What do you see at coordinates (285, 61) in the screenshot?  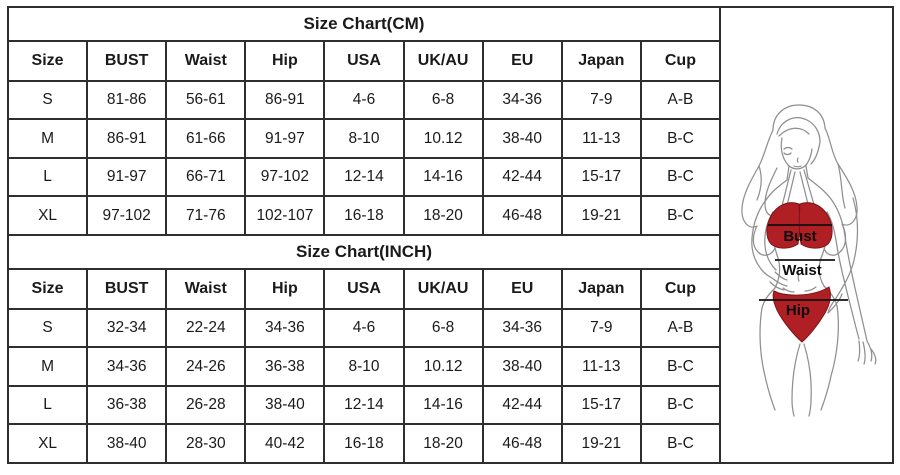 I see `column-header: Hip` at bounding box center [285, 61].